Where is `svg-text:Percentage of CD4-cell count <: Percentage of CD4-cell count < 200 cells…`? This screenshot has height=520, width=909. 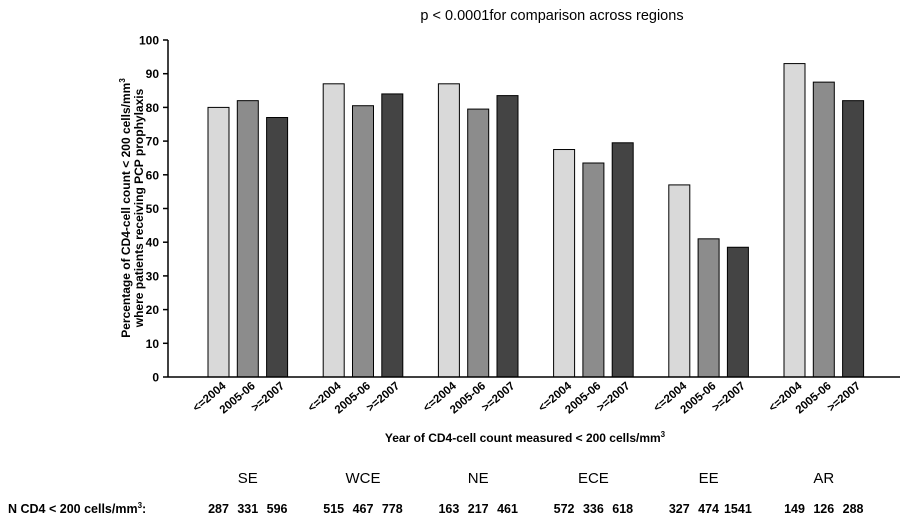 svg-text:Percentage of CD4-cell count <: Percentage of CD4-cell count < 200 cells… is located at coordinates (125, 208).